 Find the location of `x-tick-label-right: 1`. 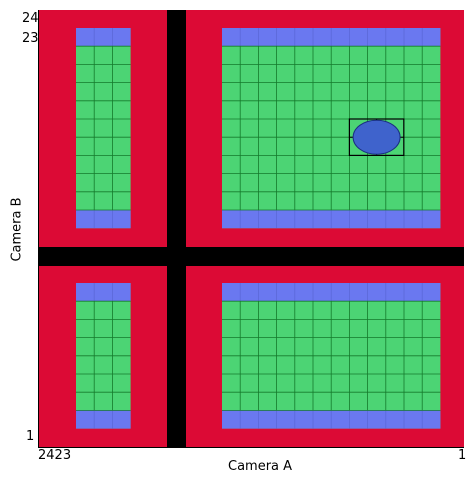

x-tick-label-right: 1 is located at coordinates (462, 455).